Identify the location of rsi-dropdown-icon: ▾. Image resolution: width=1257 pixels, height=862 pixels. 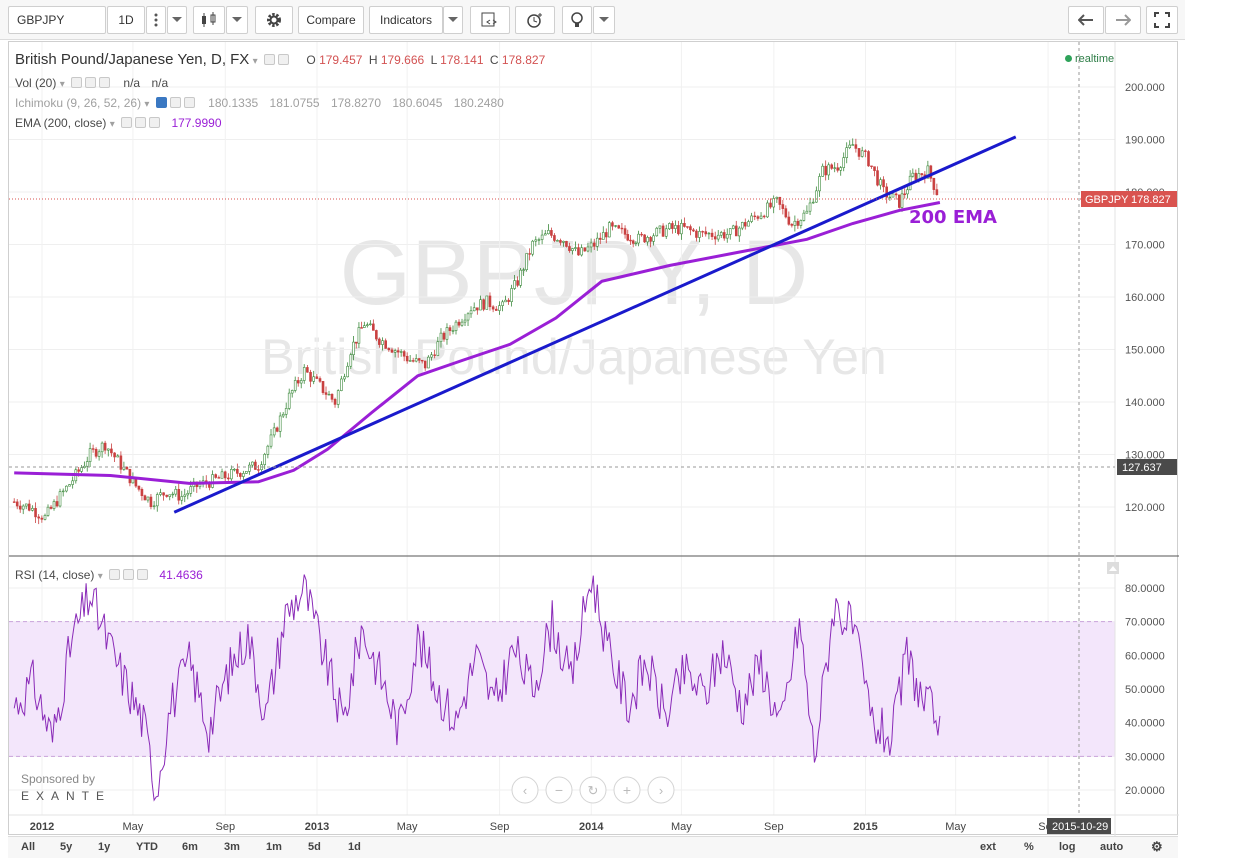
(100, 576).